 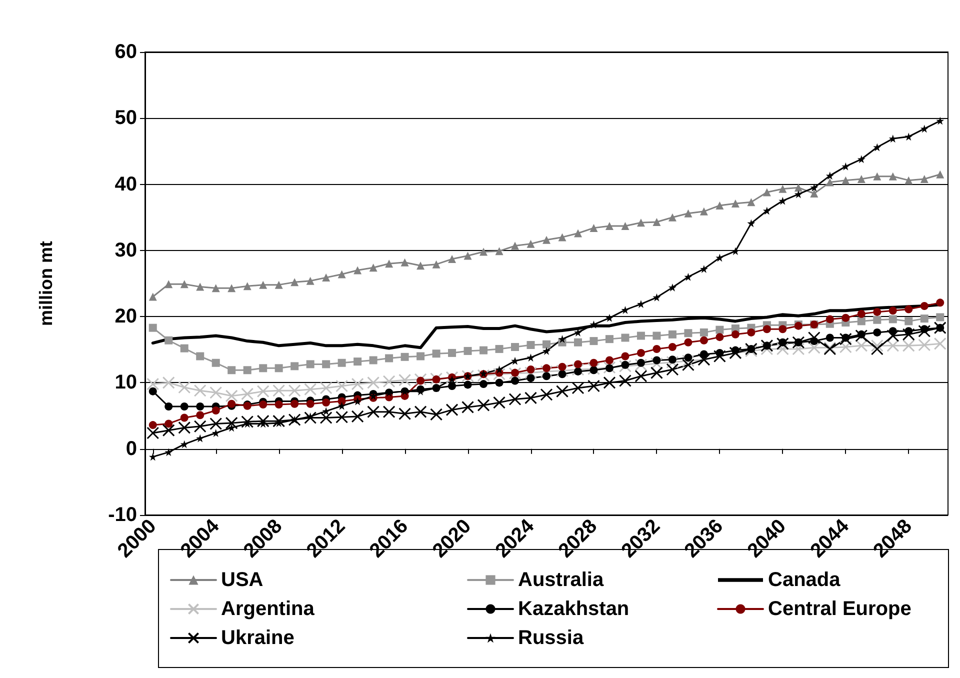 What do you see at coordinates (242, 580) in the screenshot?
I see `legend-label: USA` at bounding box center [242, 580].